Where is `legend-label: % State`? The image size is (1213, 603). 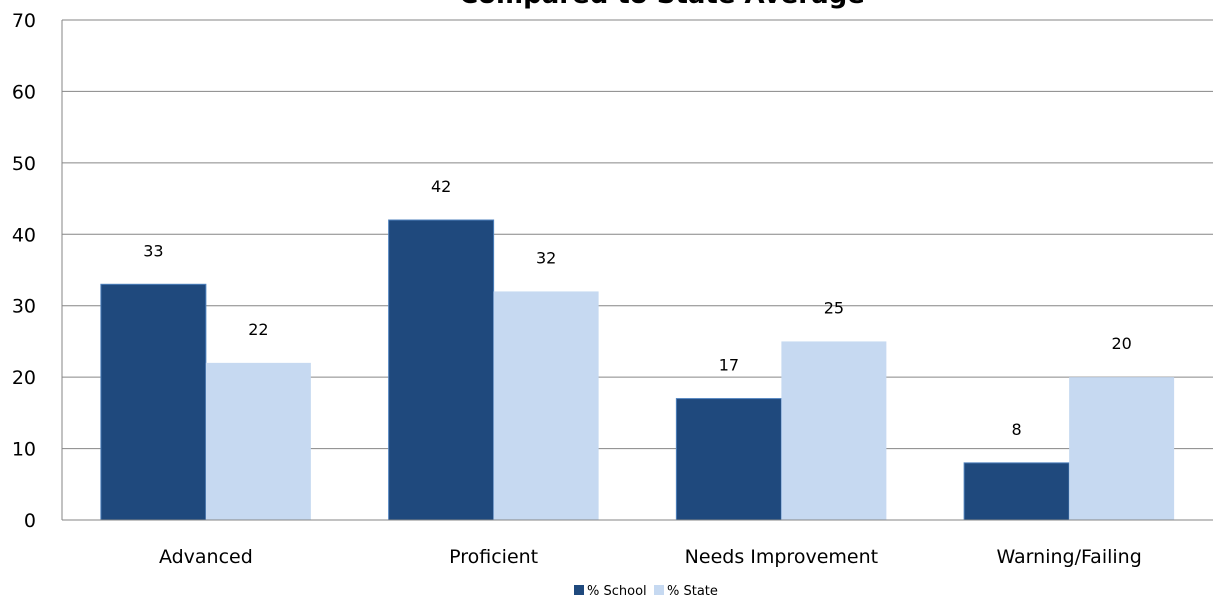
legend-label: % State is located at coordinates (692, 591).